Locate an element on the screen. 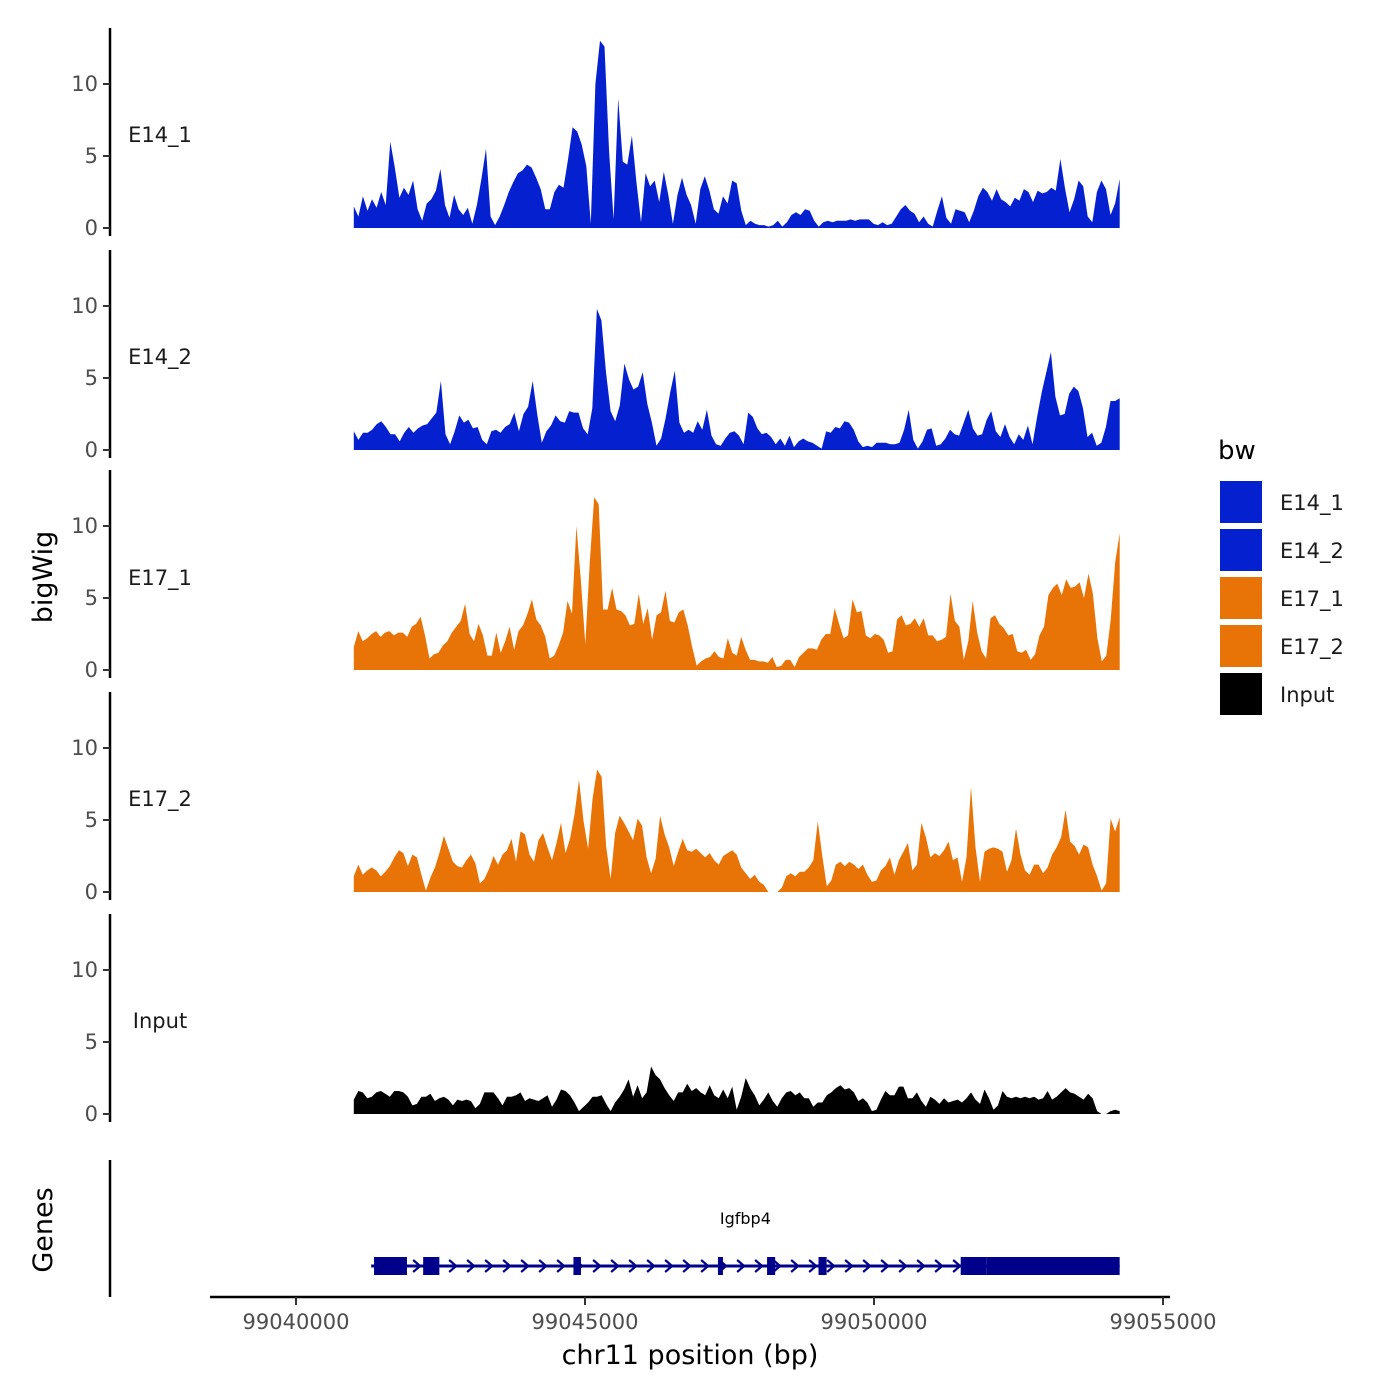  legend-label: E14_2 is located at coordinates (1312, 551).